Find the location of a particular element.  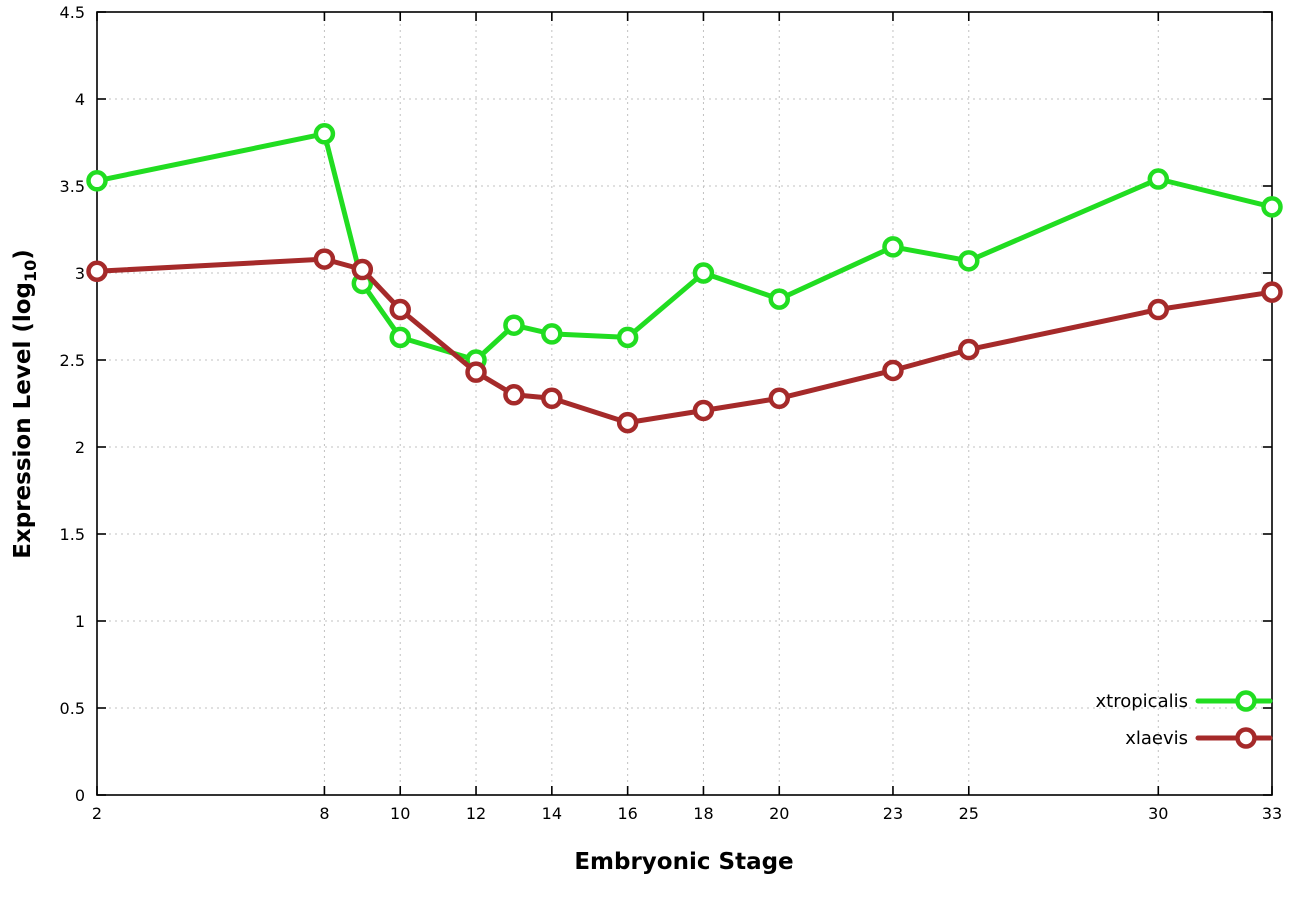

legend-label: xlaevis is located at coordinates (1156, 738).